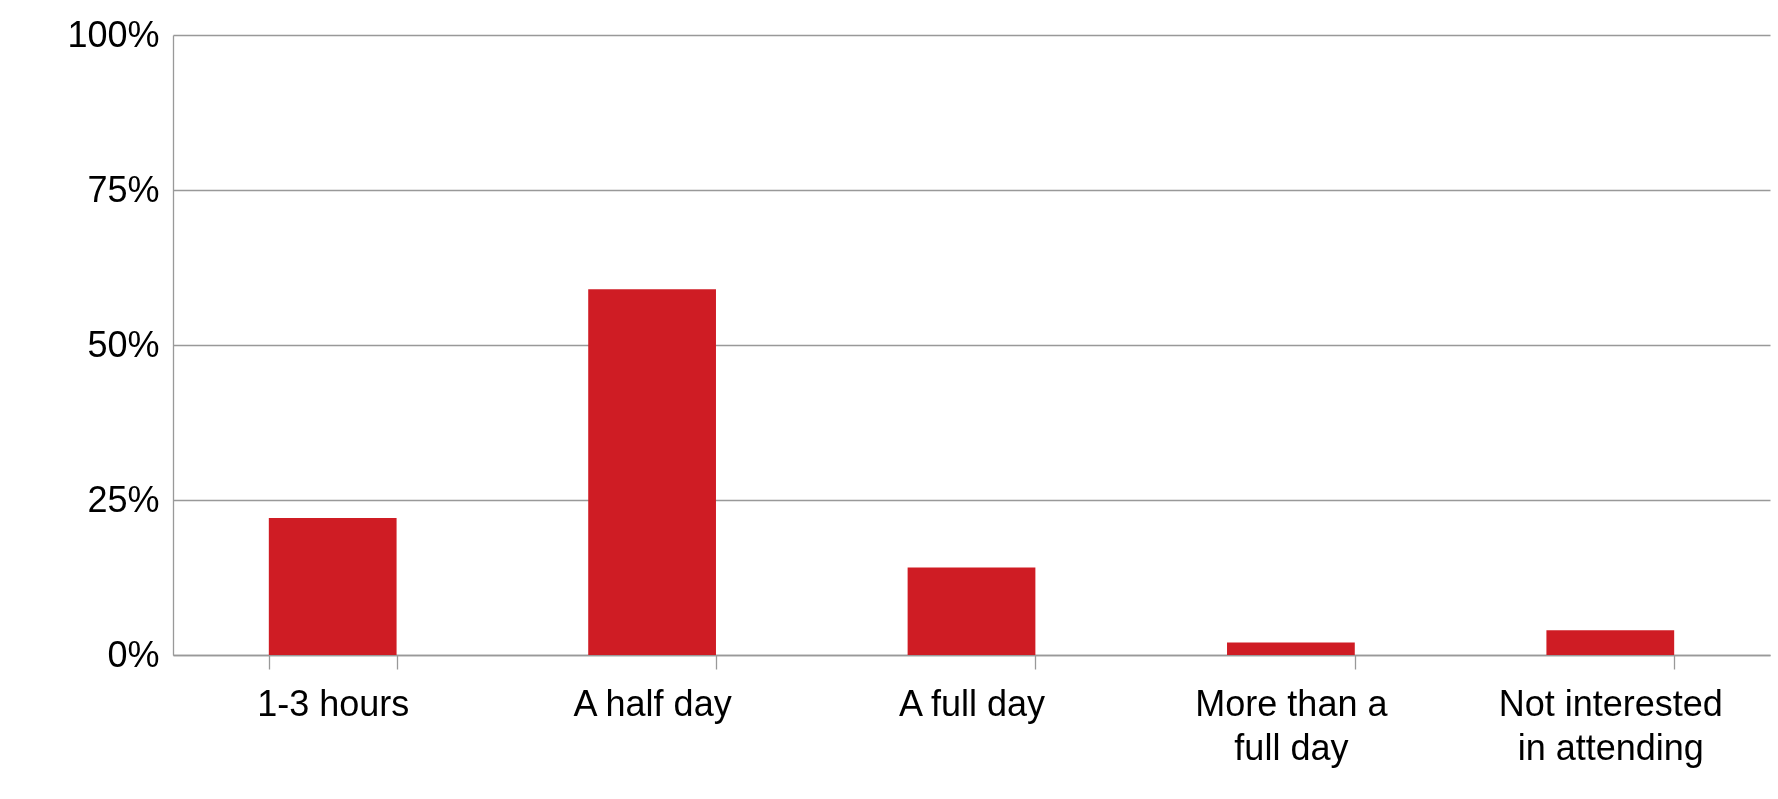 The height and width of the screenshot is (799, 1778). I want to click on y-tick-label: 75%, so click(123, 189).